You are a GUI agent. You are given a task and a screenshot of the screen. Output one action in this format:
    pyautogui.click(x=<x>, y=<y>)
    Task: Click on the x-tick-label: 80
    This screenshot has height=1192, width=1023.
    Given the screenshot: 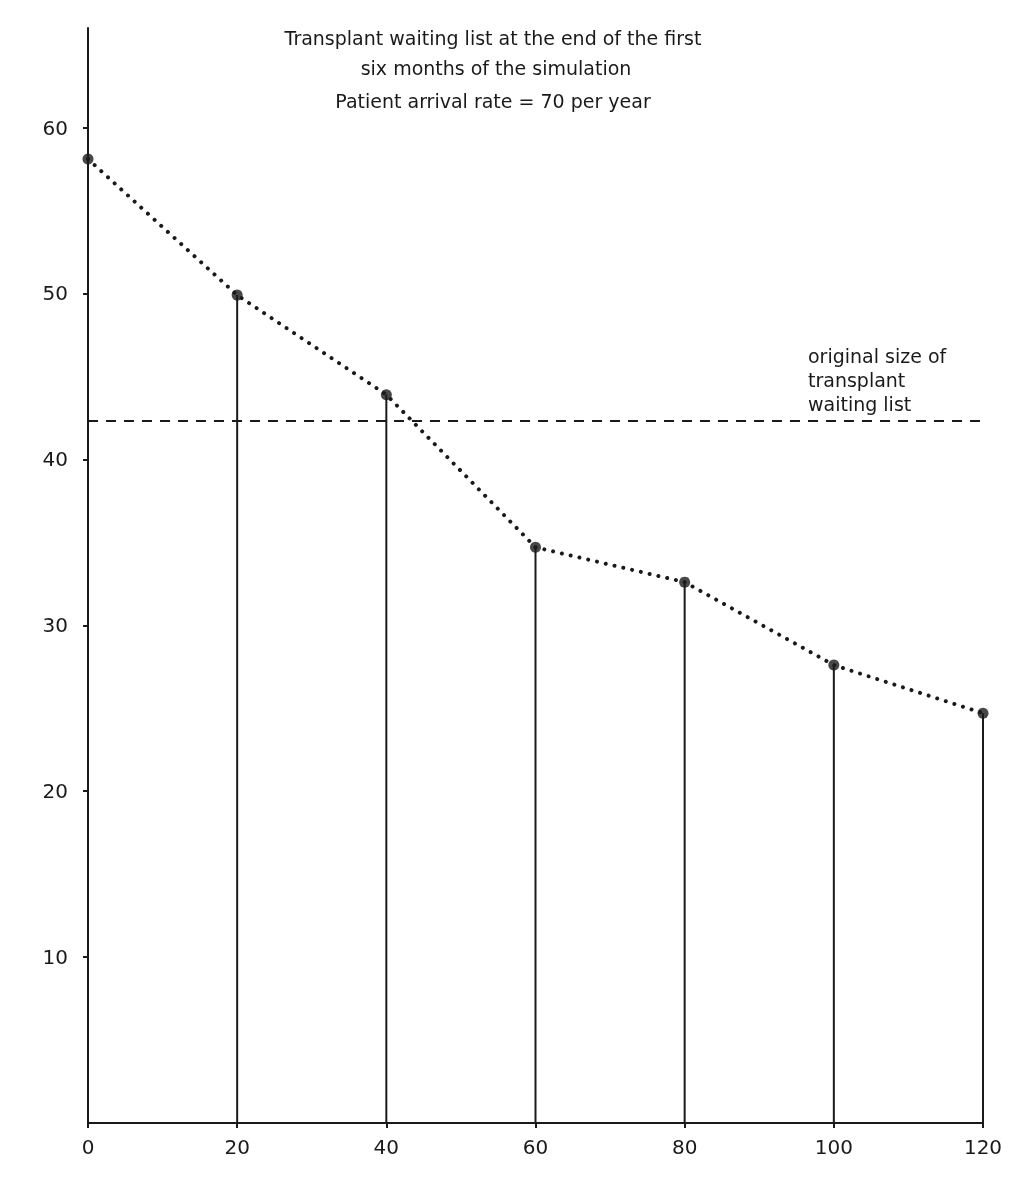 What is the action you would take?
    pyautogui.click(x=684, y=1147)
    